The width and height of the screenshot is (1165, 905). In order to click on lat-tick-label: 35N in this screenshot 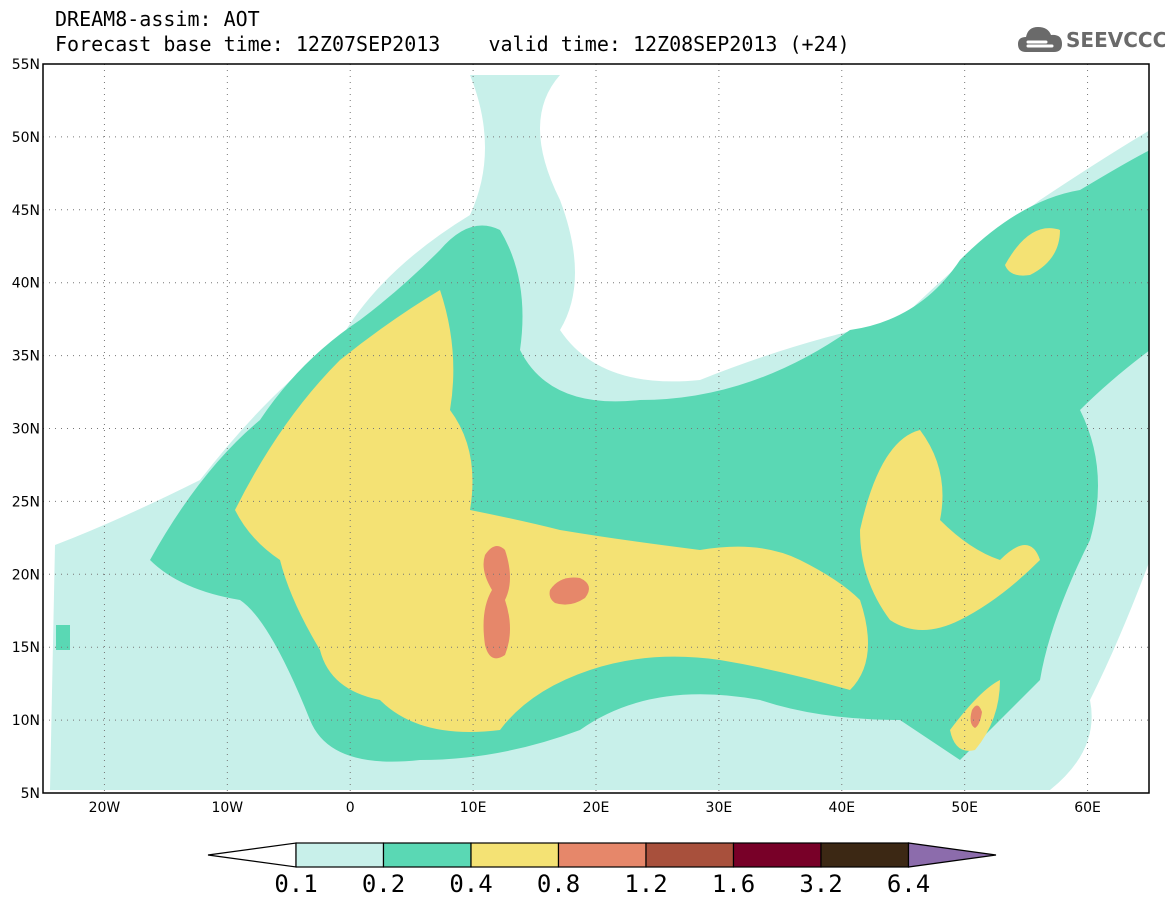, I will do `click(26, 357)`.